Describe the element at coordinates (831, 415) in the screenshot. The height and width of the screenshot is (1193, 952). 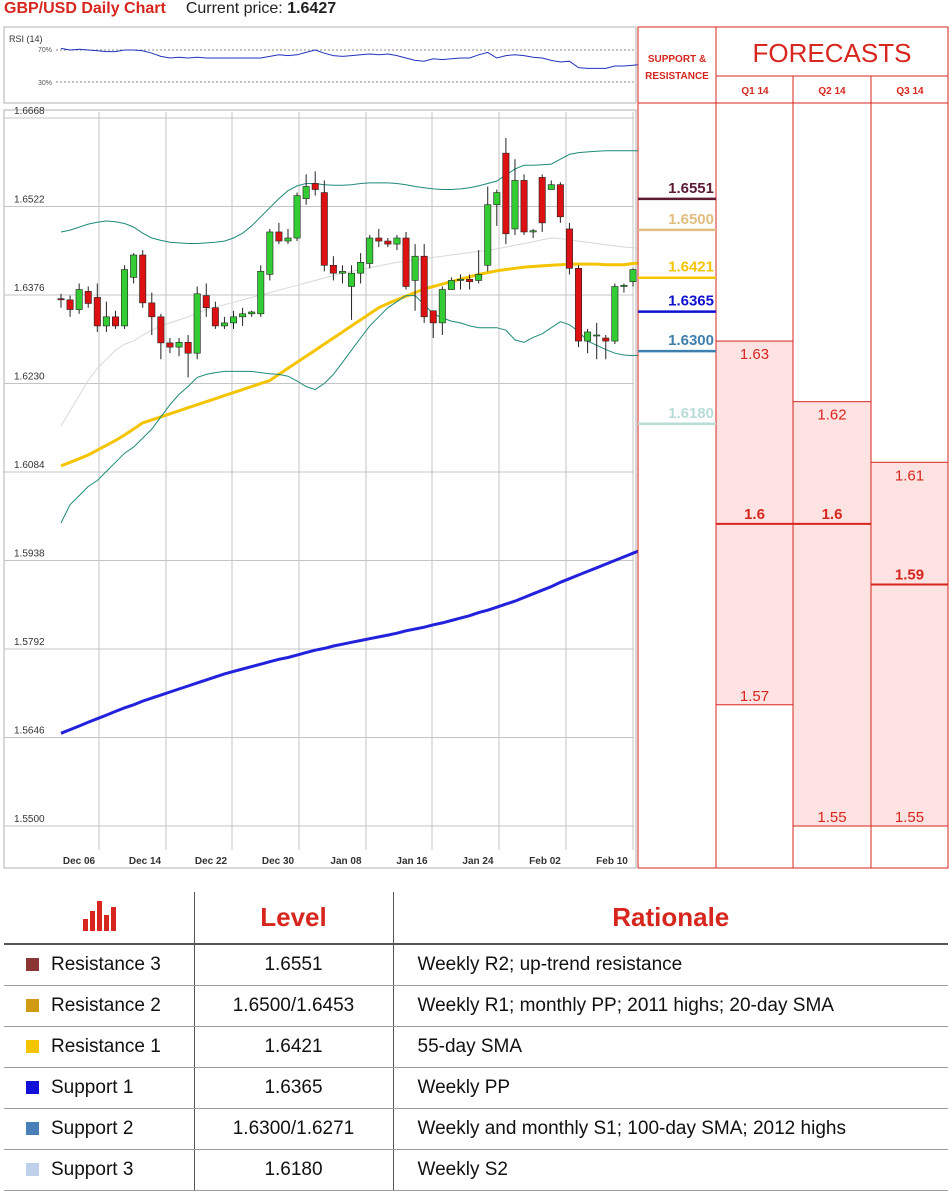
I see `forecast-high-label: 1.62` at that location.